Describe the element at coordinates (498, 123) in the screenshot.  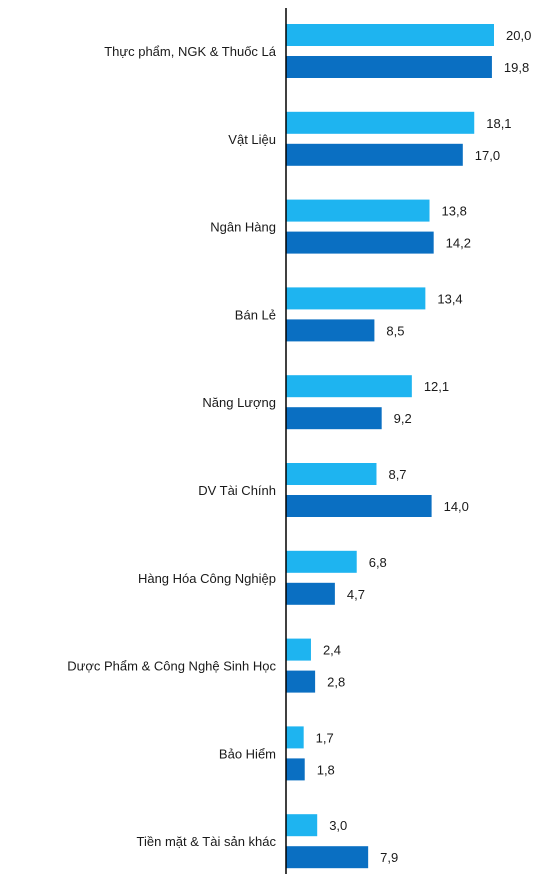
I see `value-label-1-1: 18,1` at that location.